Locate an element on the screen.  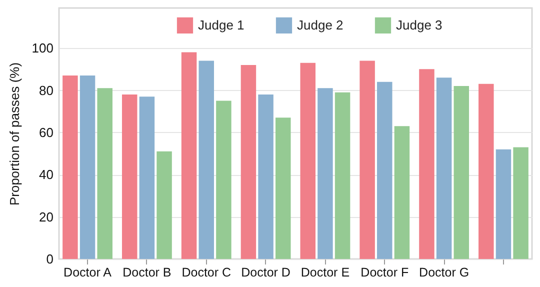
y-tick-label: 40 is located at coordinates (46, 174).